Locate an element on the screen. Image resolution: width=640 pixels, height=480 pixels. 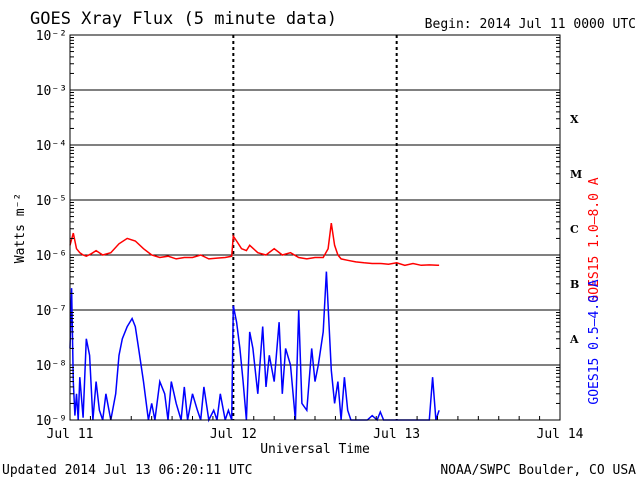
y-tick-label: 10⁻³ is located at coordinates (51, 91).